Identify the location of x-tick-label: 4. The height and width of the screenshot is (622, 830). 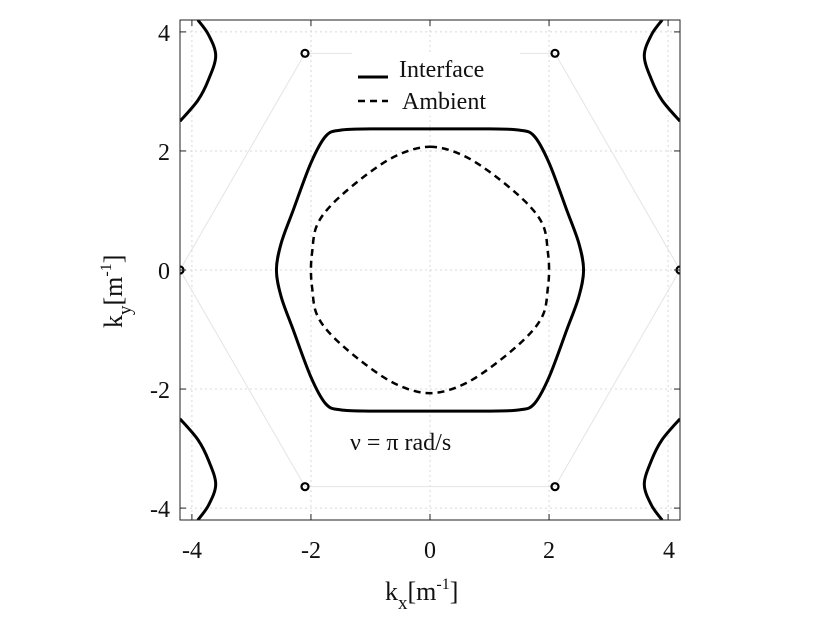
(669, 551).